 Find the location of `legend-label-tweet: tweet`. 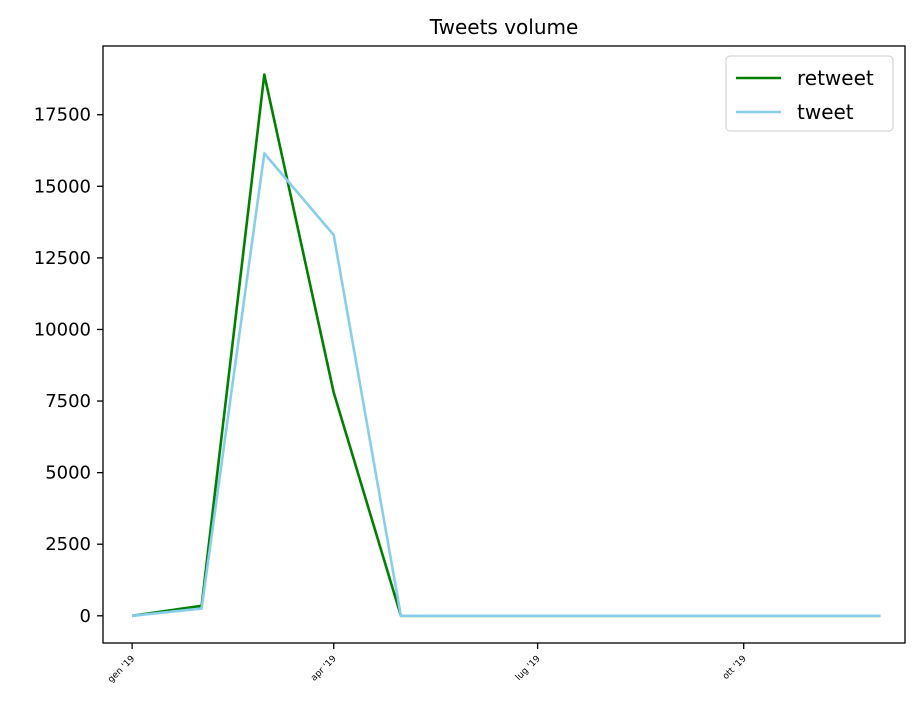

legend-label-tweet: tweet is located at coordinates (825, 112).